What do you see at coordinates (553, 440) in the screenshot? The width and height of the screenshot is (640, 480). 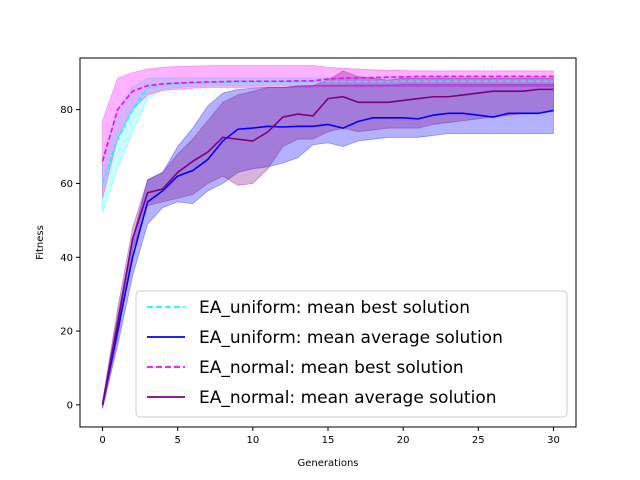 I see `x-tick-label: 30` at bounding box center [553, 440].